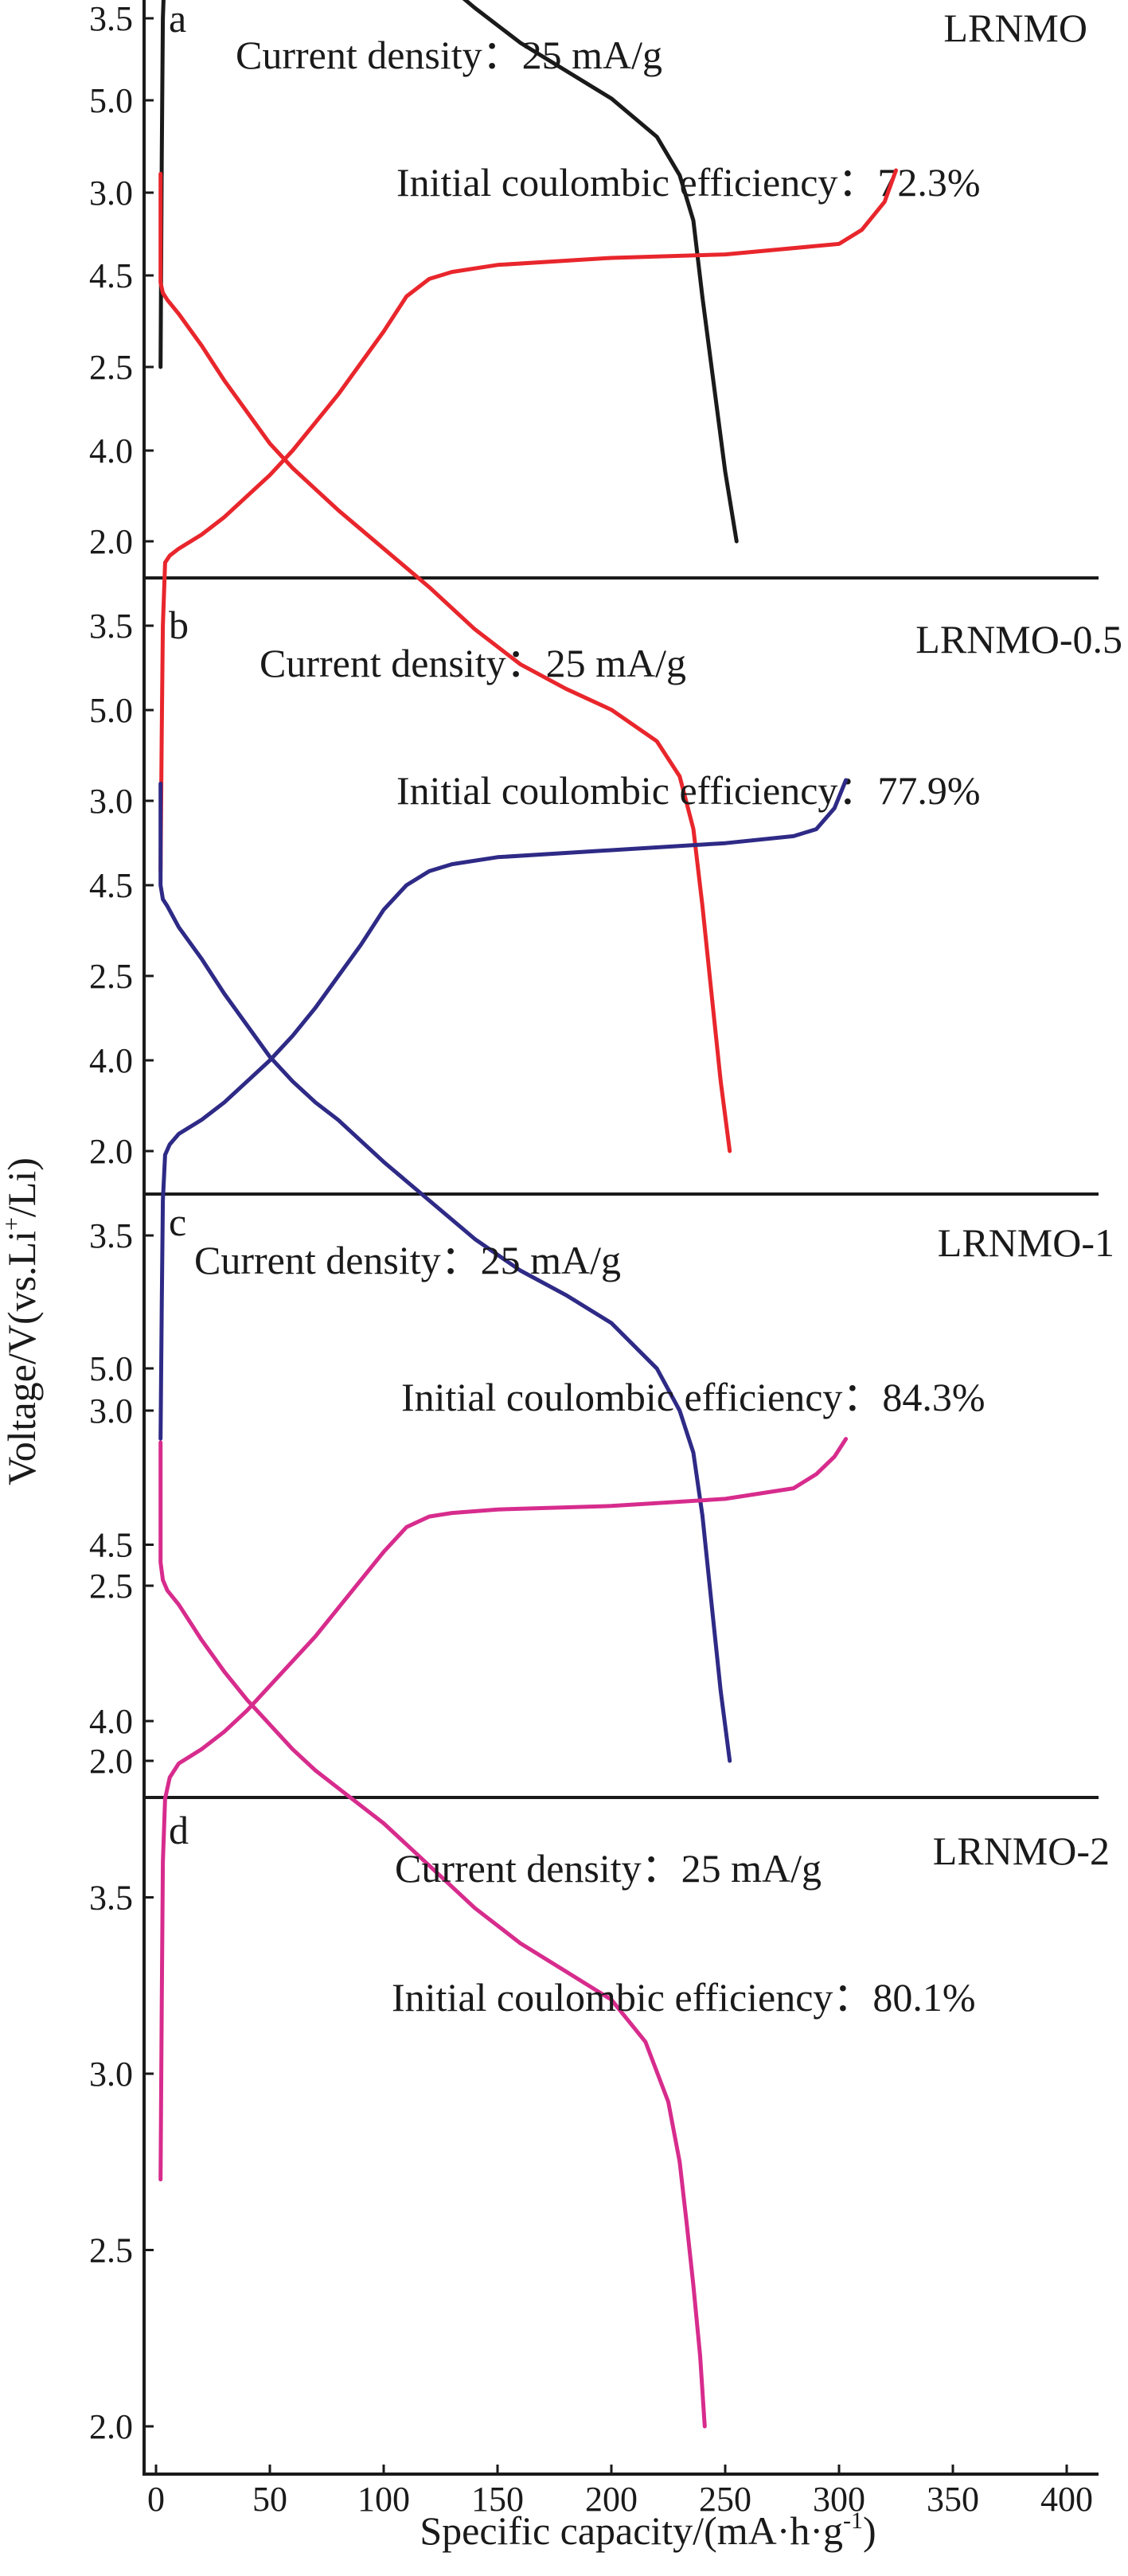 Image resolution: width=1128 pixels, height=2576 pixels. Describe the element at coordinates (156, 2499) in the screenshot. I see `x-tick-label: 0` at that location.